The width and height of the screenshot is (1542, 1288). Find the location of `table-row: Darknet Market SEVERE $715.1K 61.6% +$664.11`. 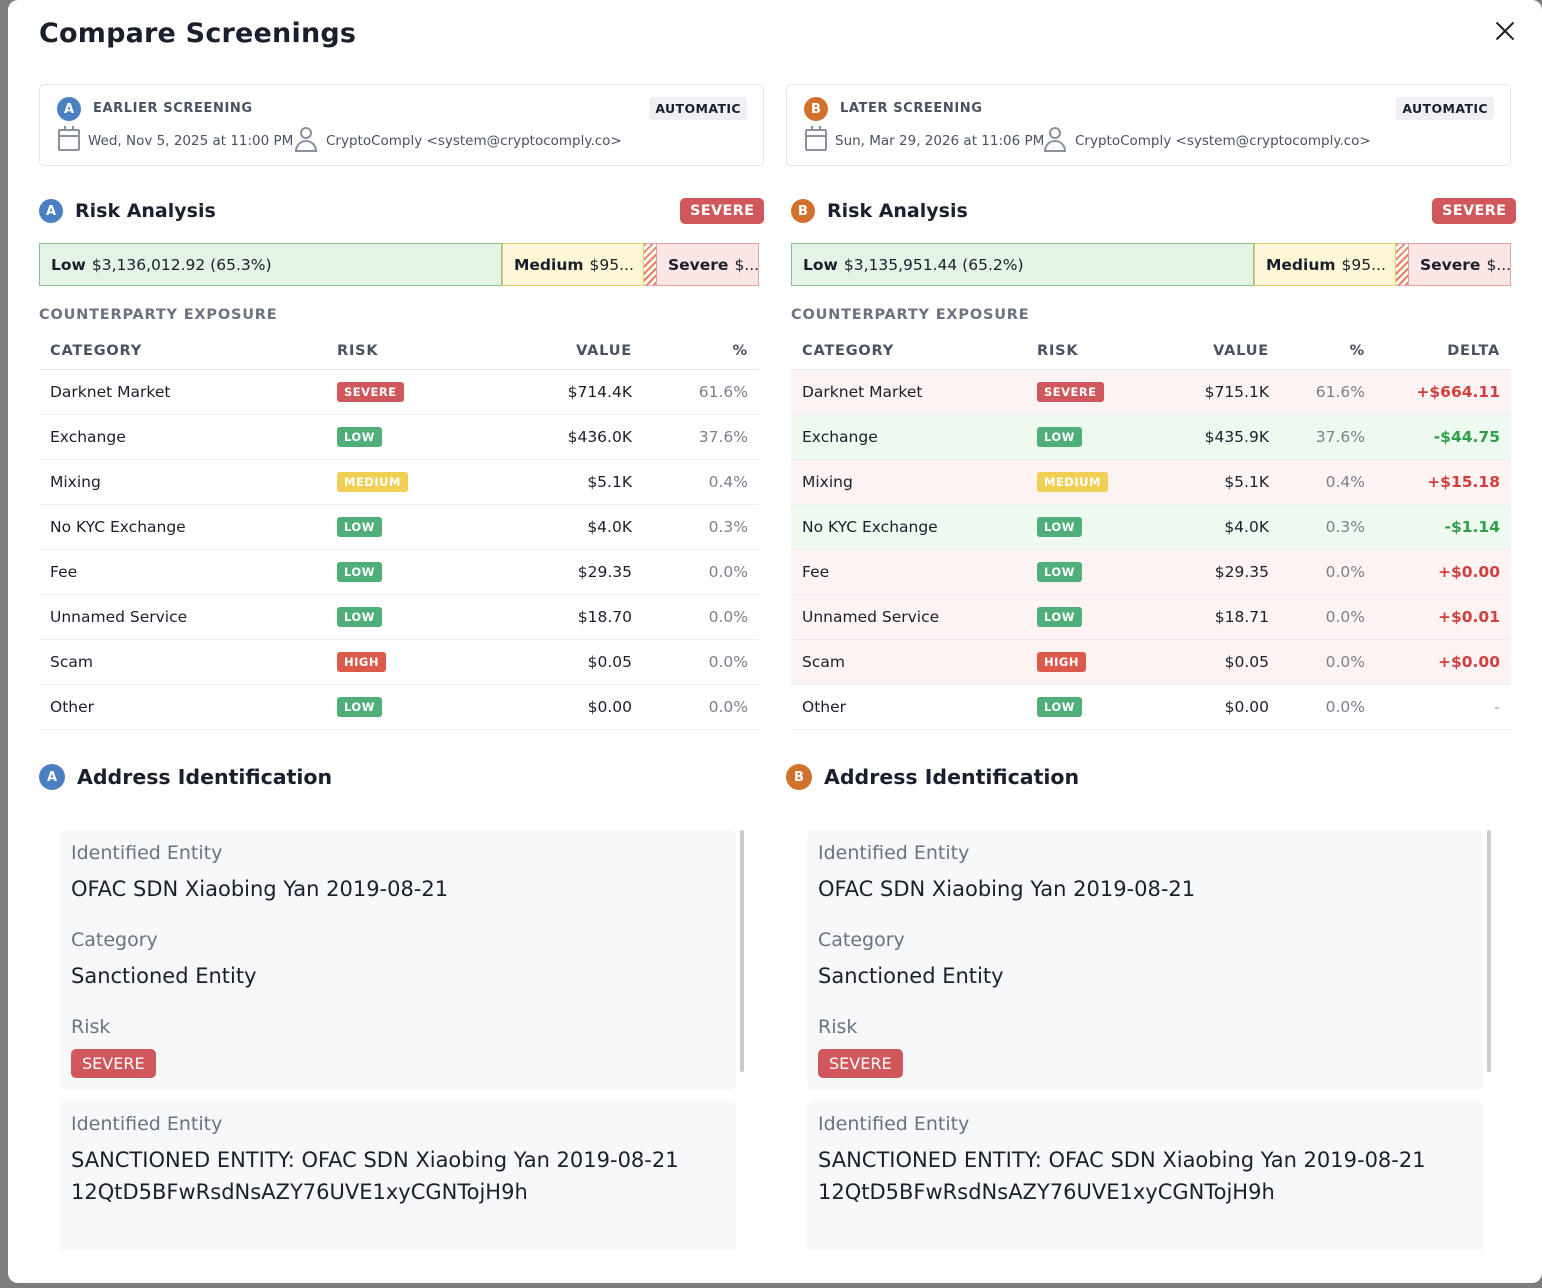

table-row: Darknet Market SEVERE $715.1K 61.6% +$664.11 is located at coordinates (1151, 392).